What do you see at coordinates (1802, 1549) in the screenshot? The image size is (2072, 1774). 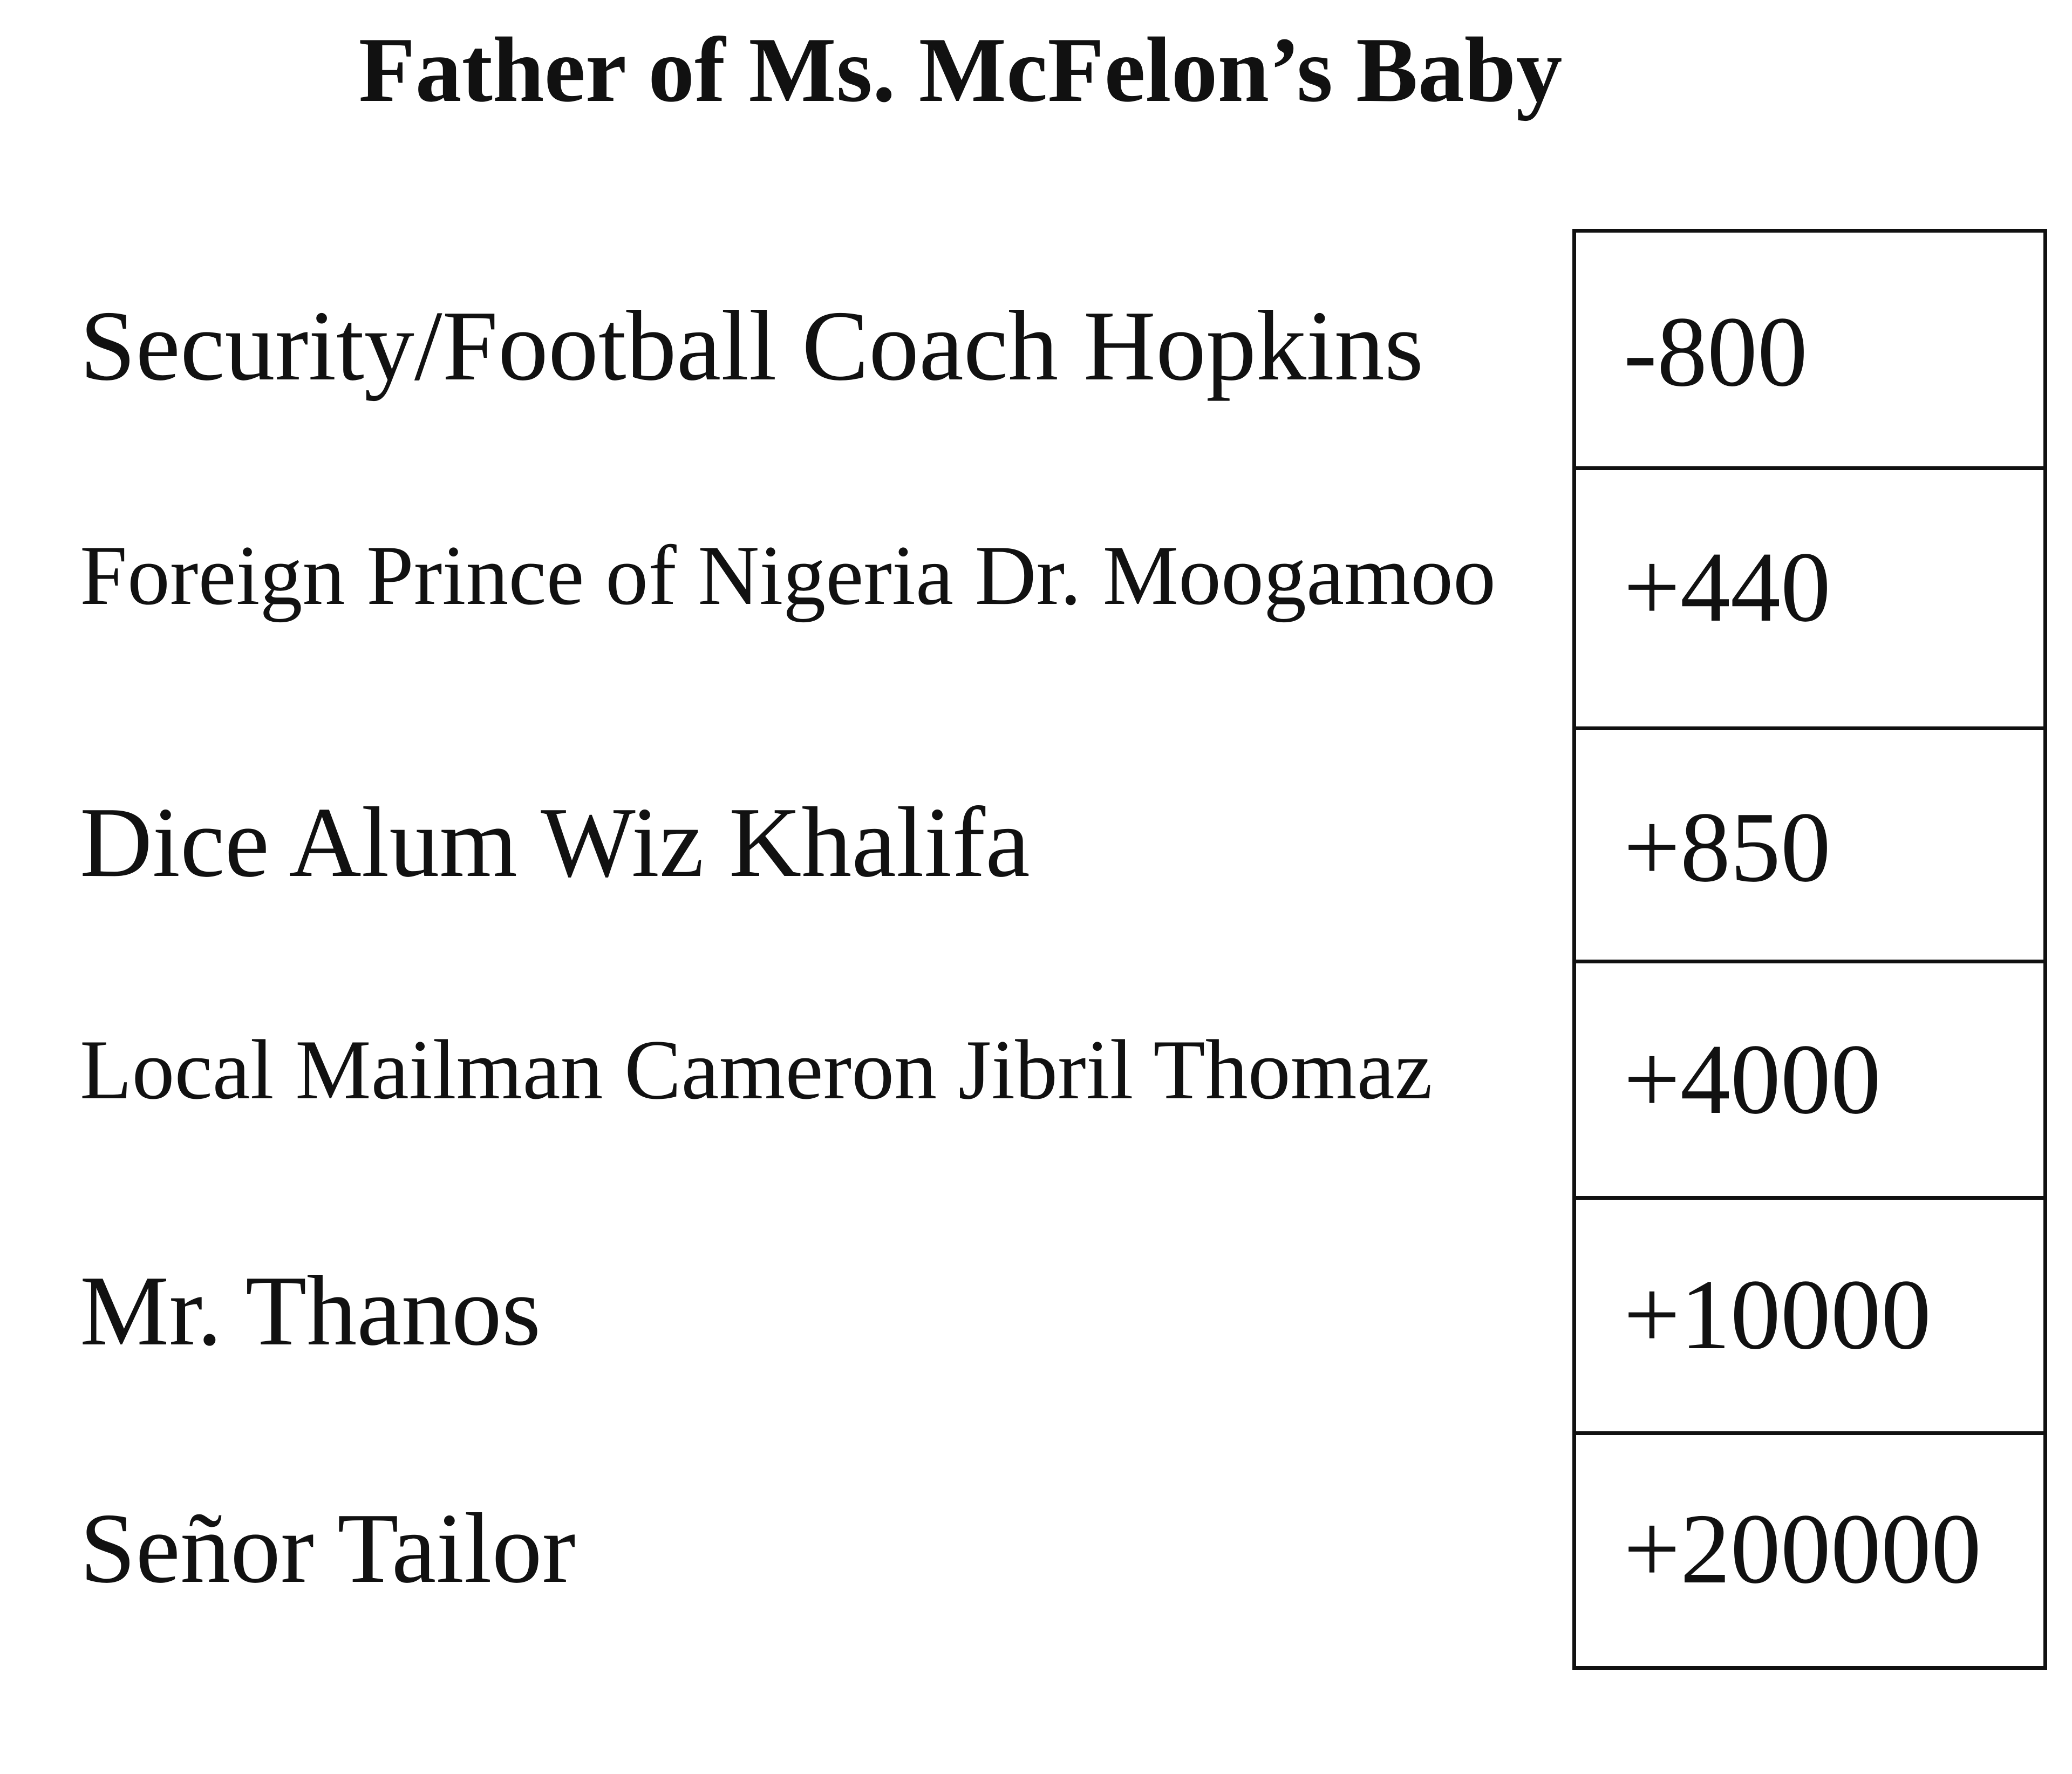 I see `odds-value: +200000` at bounding box center [1802, 1549].